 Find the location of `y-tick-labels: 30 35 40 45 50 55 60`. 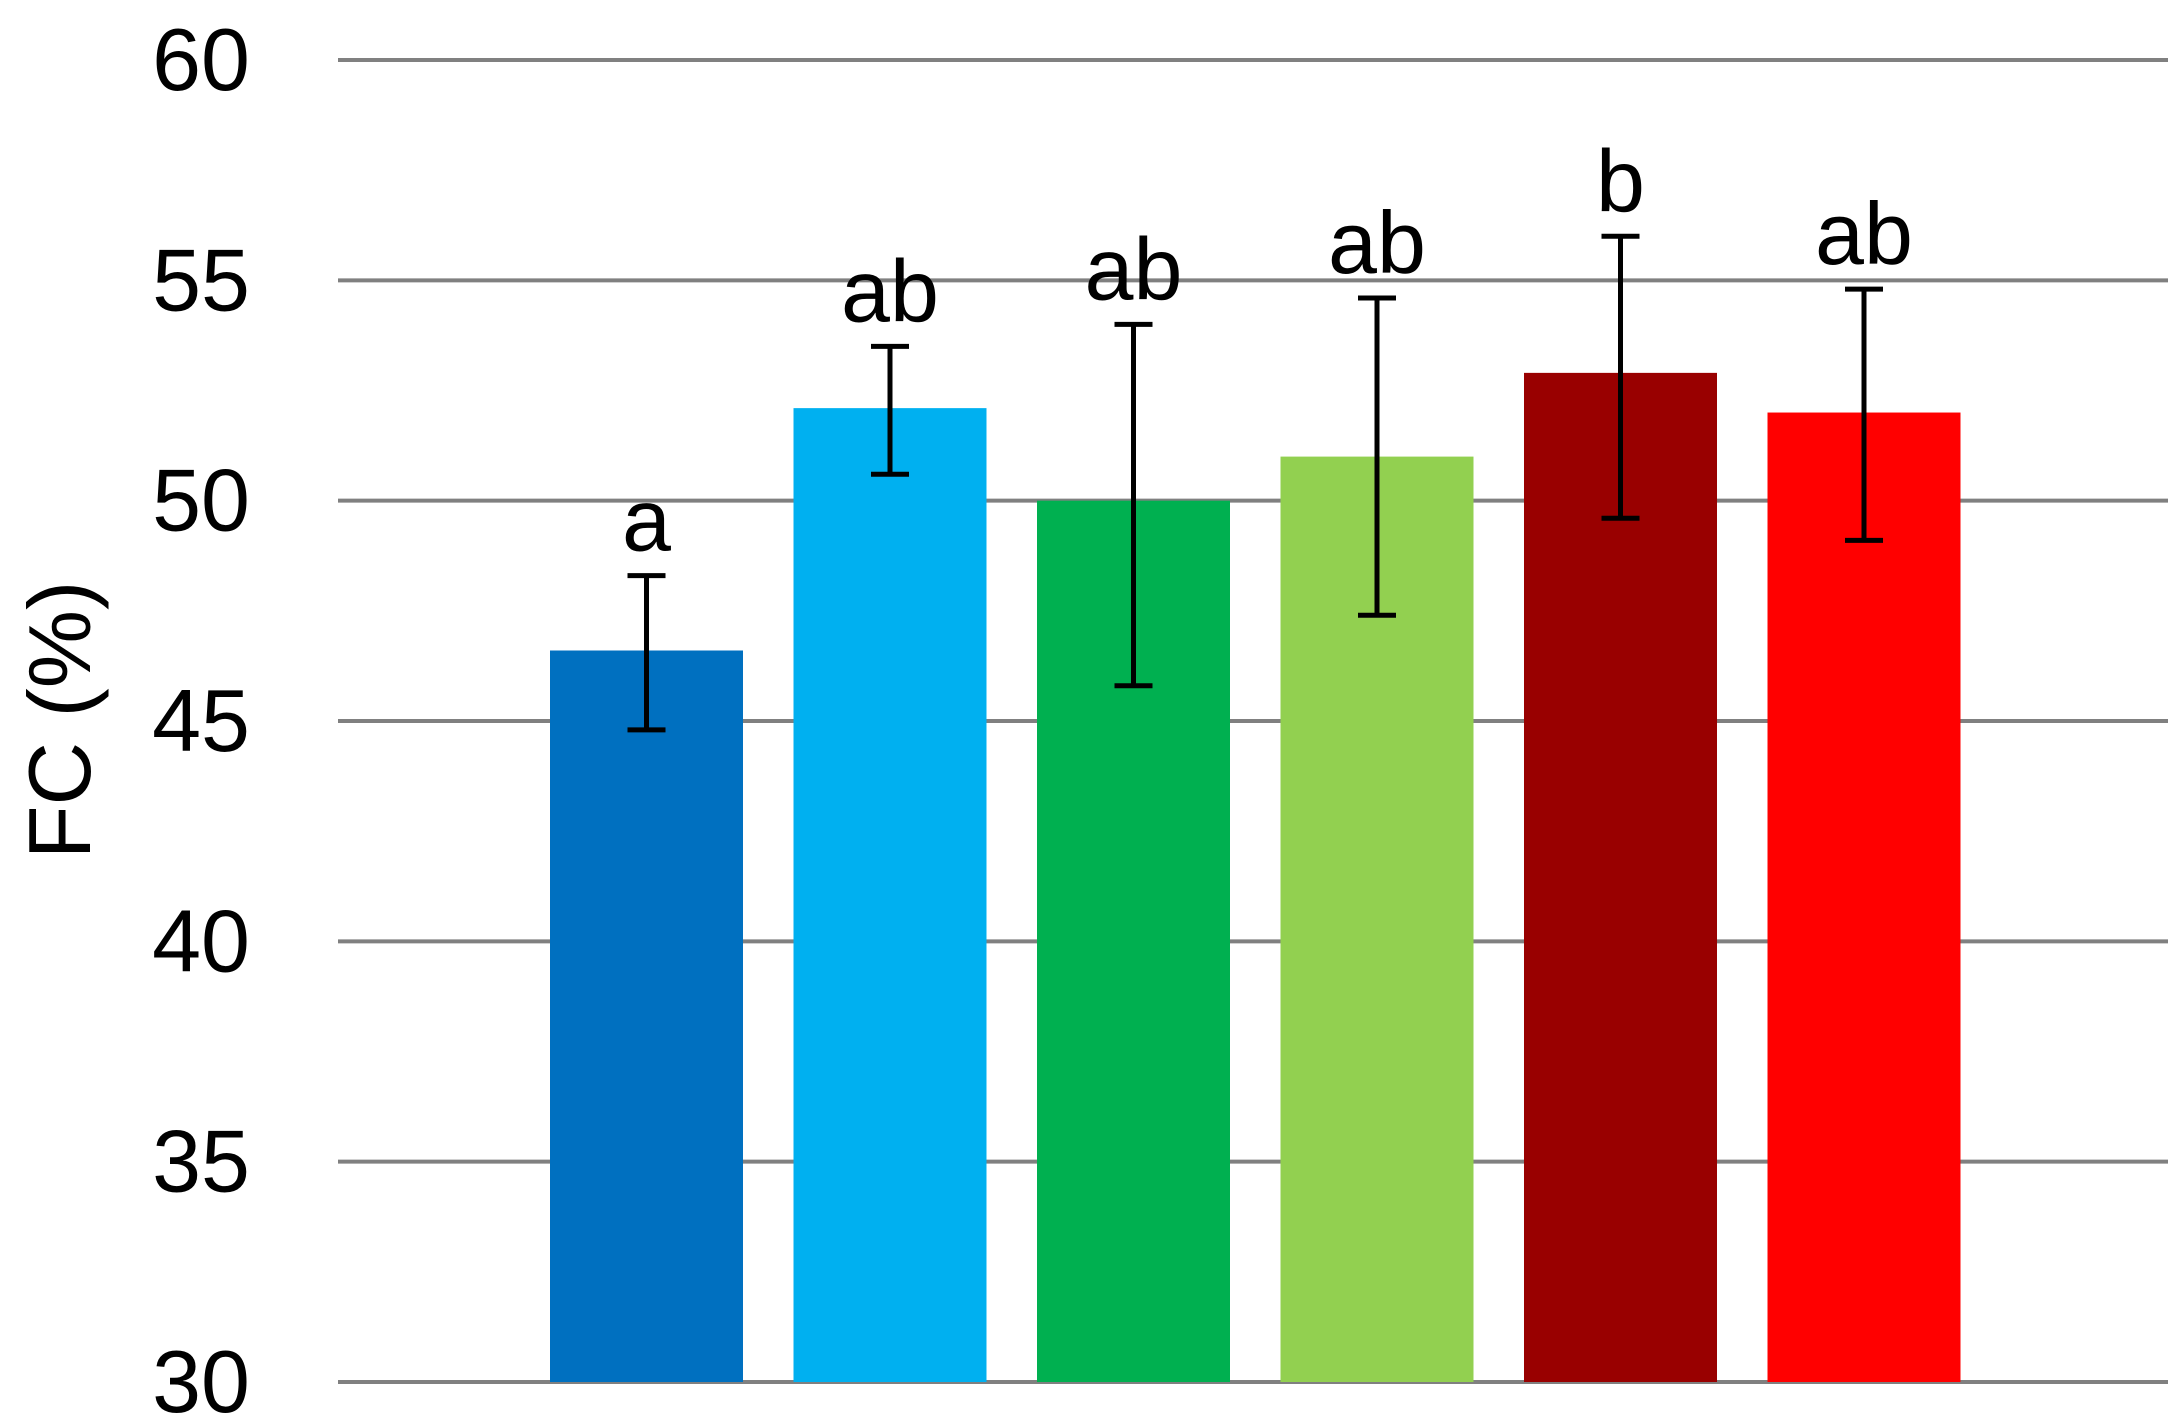

y-tick-labels: 30 35 40 45 50 55 60 is located at coordinates (201, 718).